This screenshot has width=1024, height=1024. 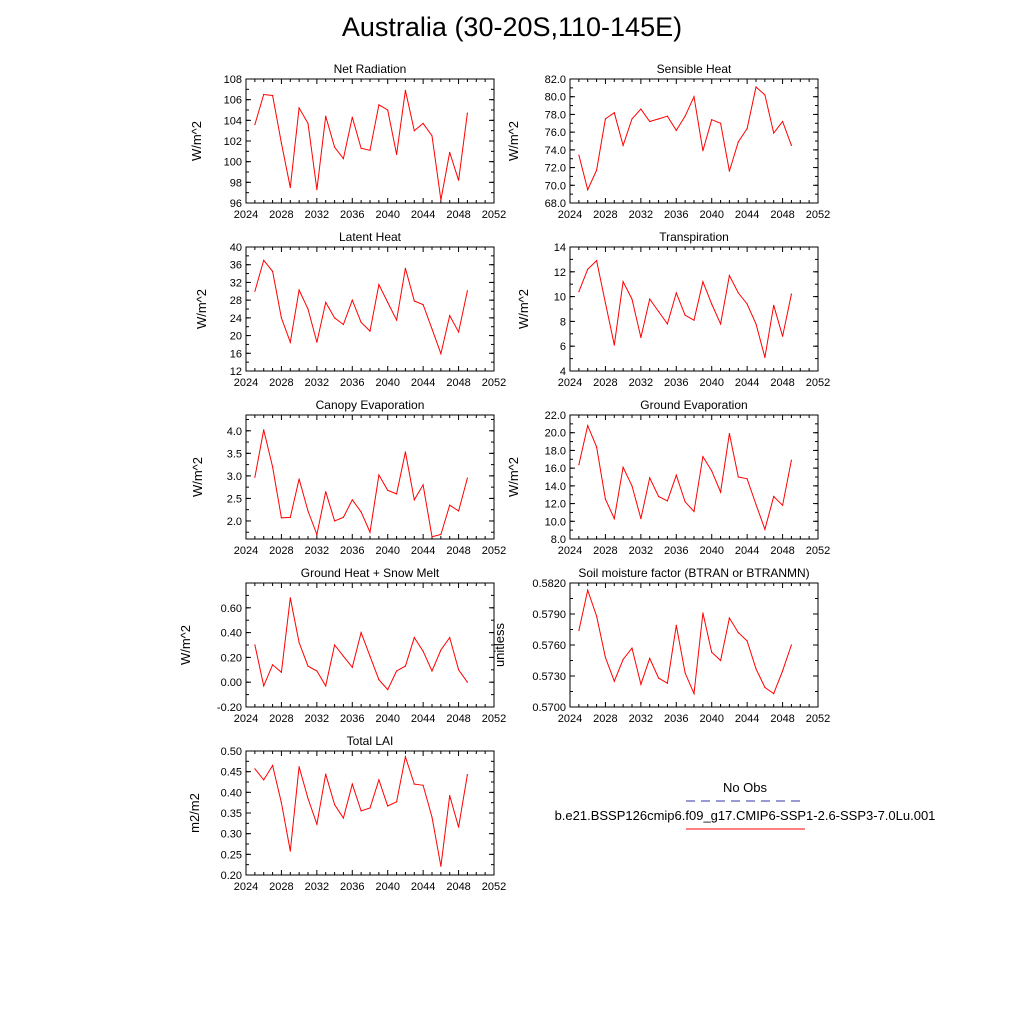 I want to click on panel-title: Ground Heat + Snow Melt, so click(x=370, y=573).